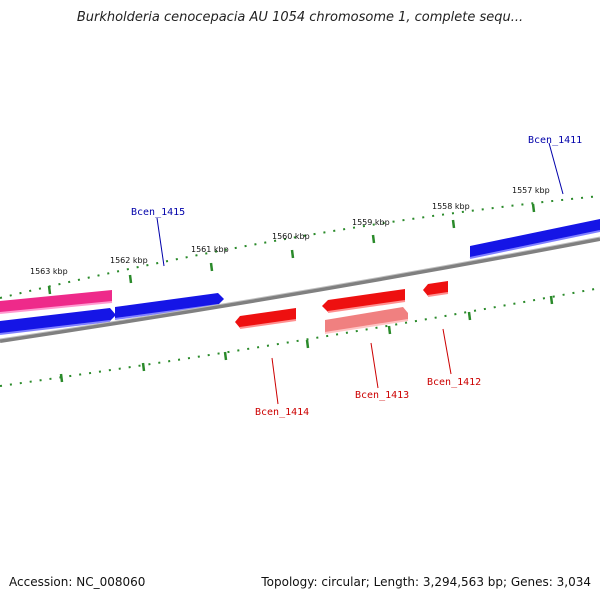 The width and height of the screenshot is (600, 600). What do you see at coordinates (454, 382) in the screenshot?
I see `gene-label-bcen-1412: Bcen_1412` at bounding box center [454, 382].